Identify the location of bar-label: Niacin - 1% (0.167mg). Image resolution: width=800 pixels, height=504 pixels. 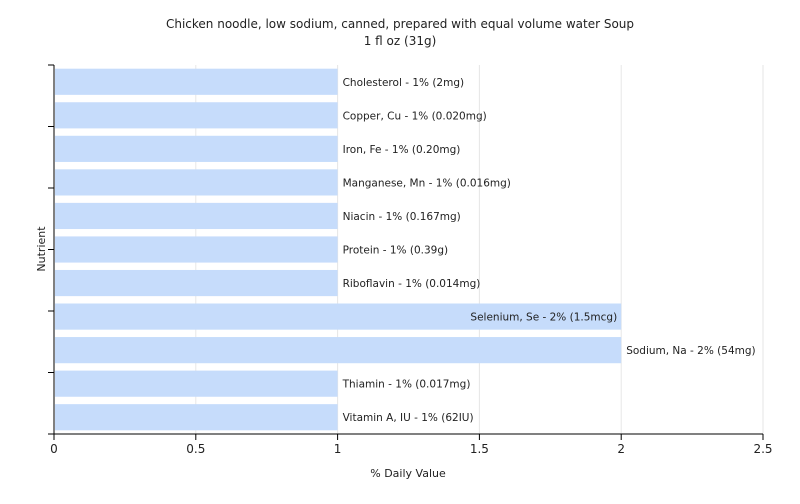
(402, 217).